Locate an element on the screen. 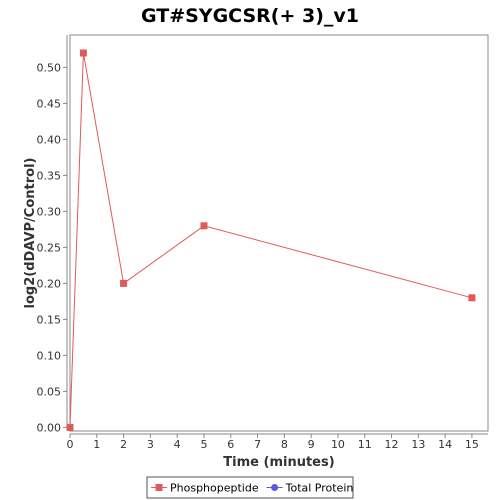  y-tick-label: 0.05 is located at coordinates (49, 391).